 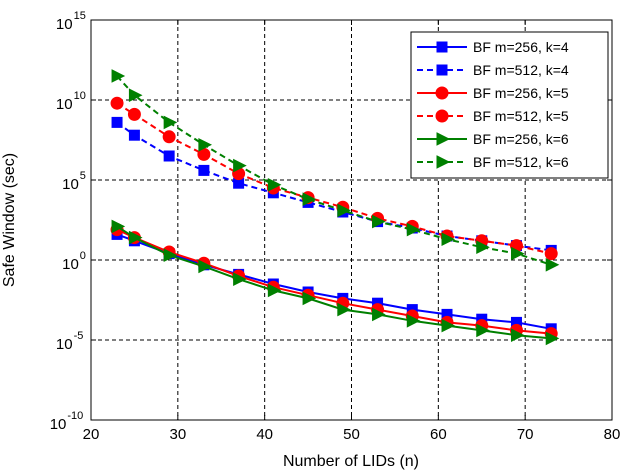 What do you see at coordinates (438, 434) in the screenshot?
I see `x-tick-label: 60` at bounding box center [438, 434].